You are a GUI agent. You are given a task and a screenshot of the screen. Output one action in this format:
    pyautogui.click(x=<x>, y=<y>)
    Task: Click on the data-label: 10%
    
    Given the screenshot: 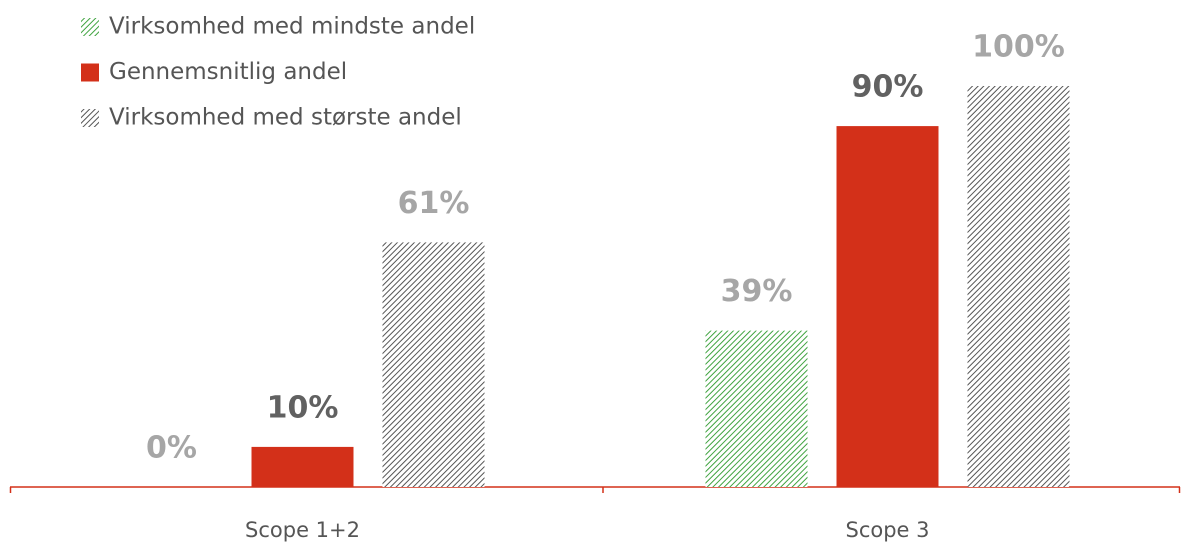 What is the action you would take?
    pyautogui.click(x=303, y=407)
    